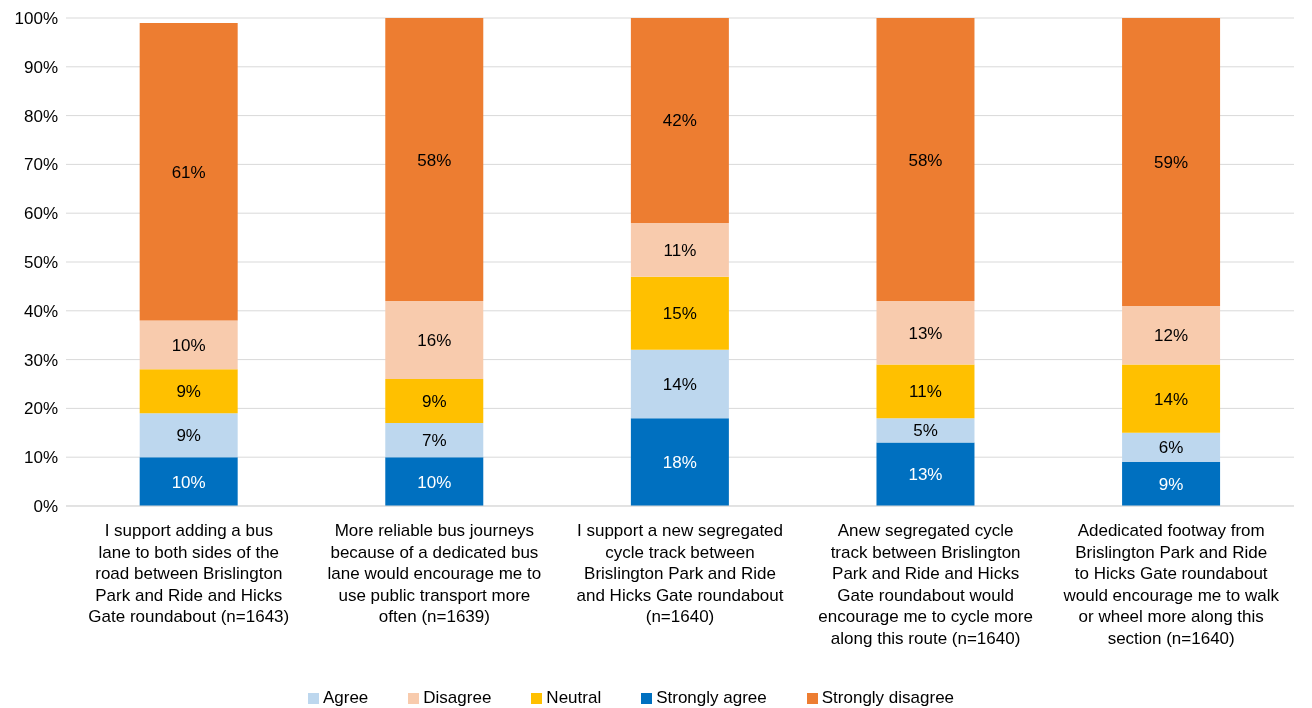 Image resolution: width=1312 pixels, height=708 pixels. I want to click on y-tick-label: 10%, so click(40, 458).